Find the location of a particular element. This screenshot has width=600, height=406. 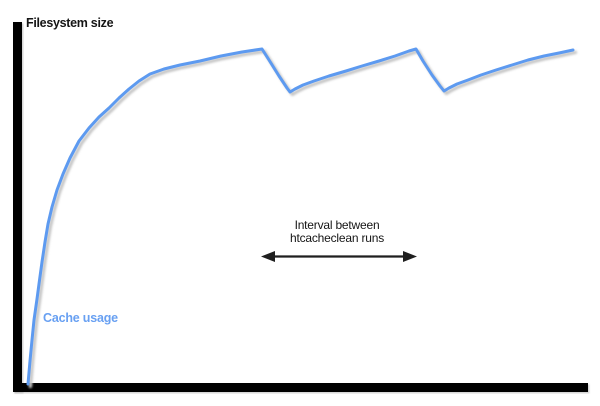

y-axis-bar is located at coordinates (17, 207).